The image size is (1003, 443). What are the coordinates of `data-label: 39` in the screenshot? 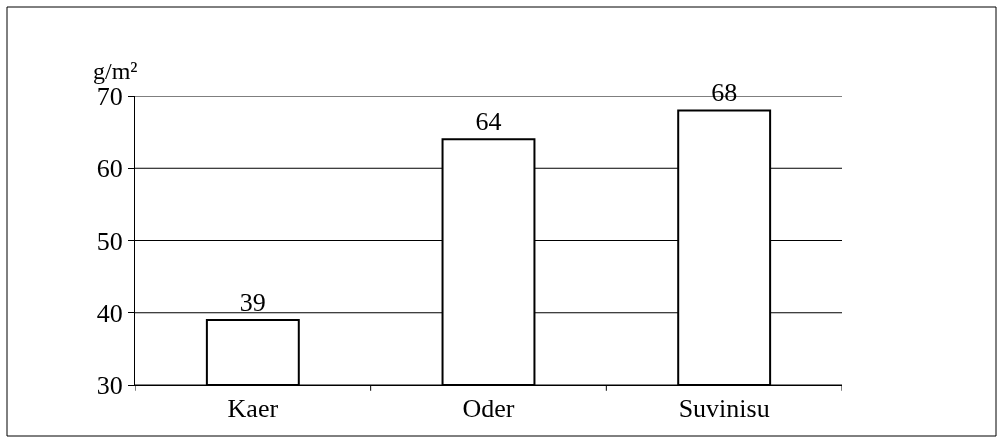 It's located at (252, 302).